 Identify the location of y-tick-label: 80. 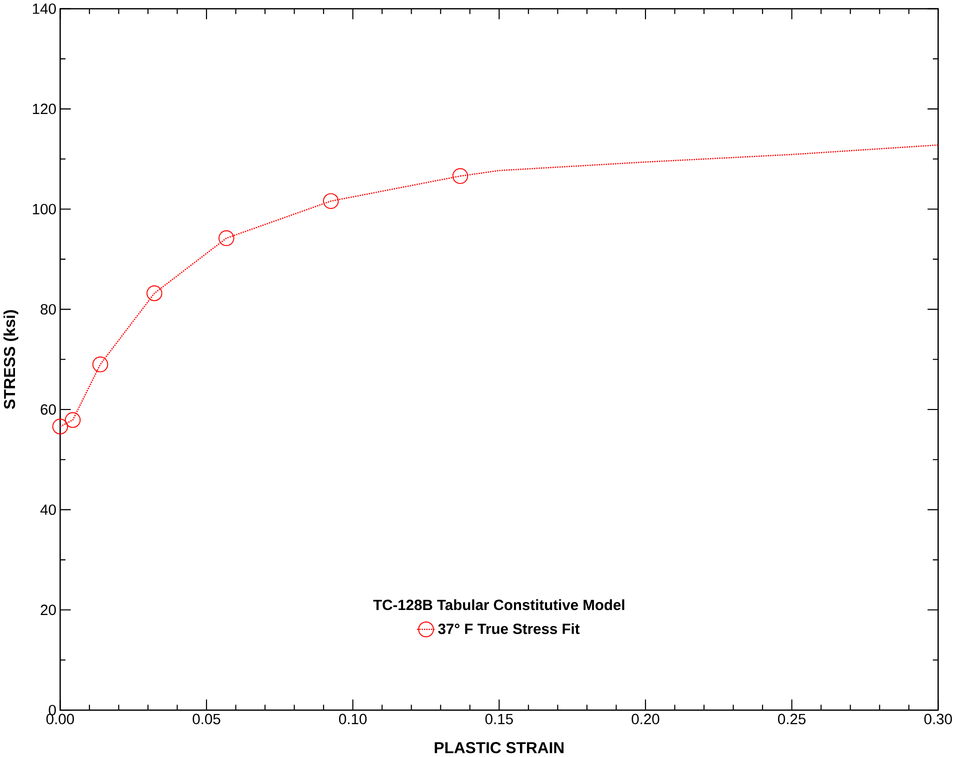
(48, 309).